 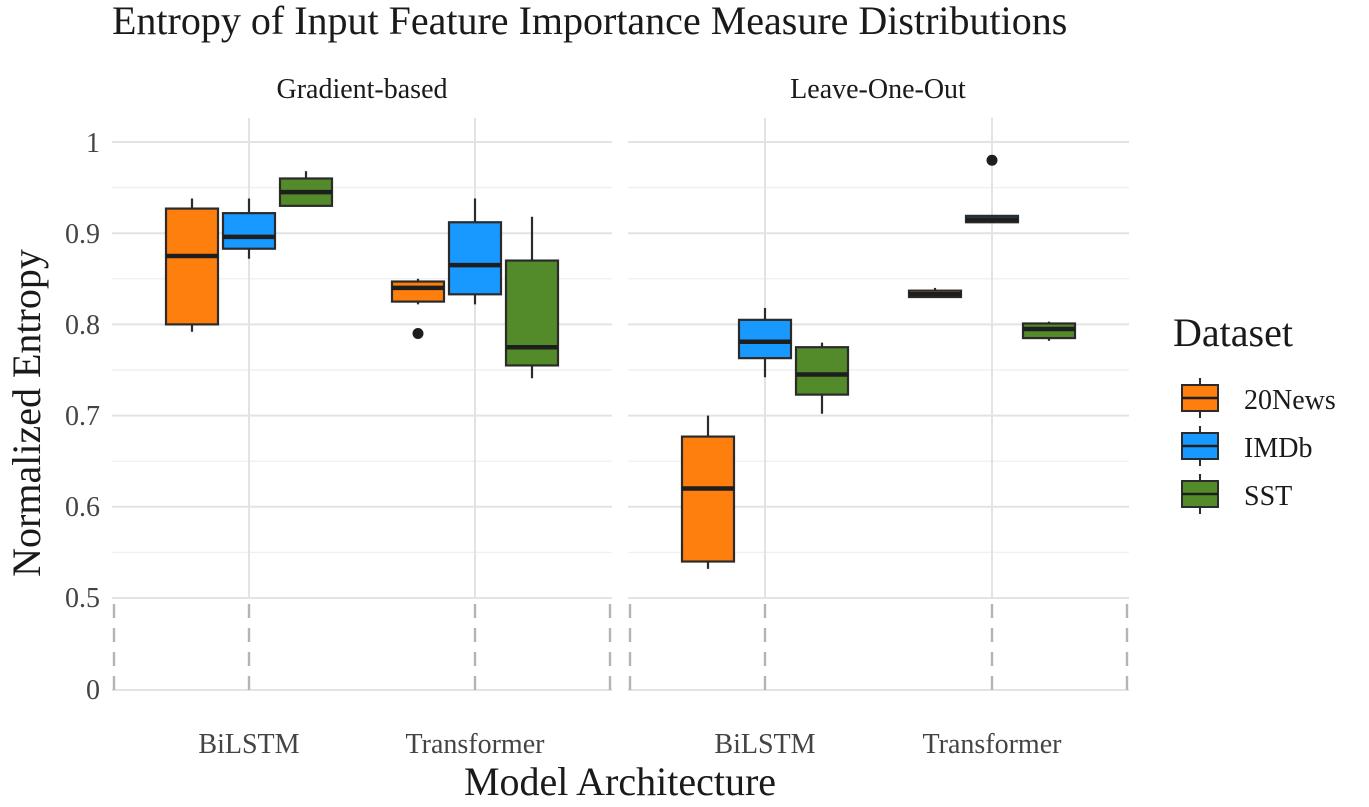 I want to click on box-0-bilstm-20news, so click(x=192, y=265).